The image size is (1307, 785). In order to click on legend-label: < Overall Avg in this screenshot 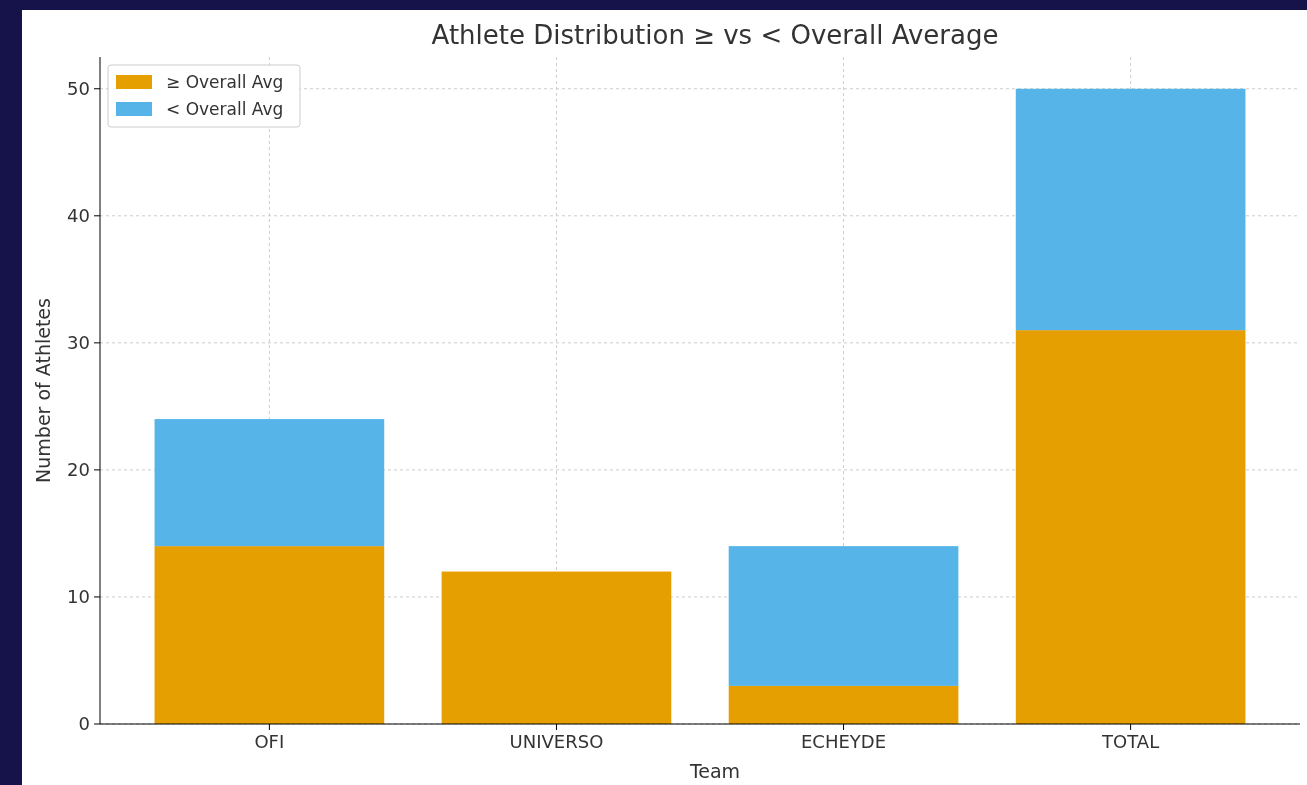, I will do `click(225, 108)`.